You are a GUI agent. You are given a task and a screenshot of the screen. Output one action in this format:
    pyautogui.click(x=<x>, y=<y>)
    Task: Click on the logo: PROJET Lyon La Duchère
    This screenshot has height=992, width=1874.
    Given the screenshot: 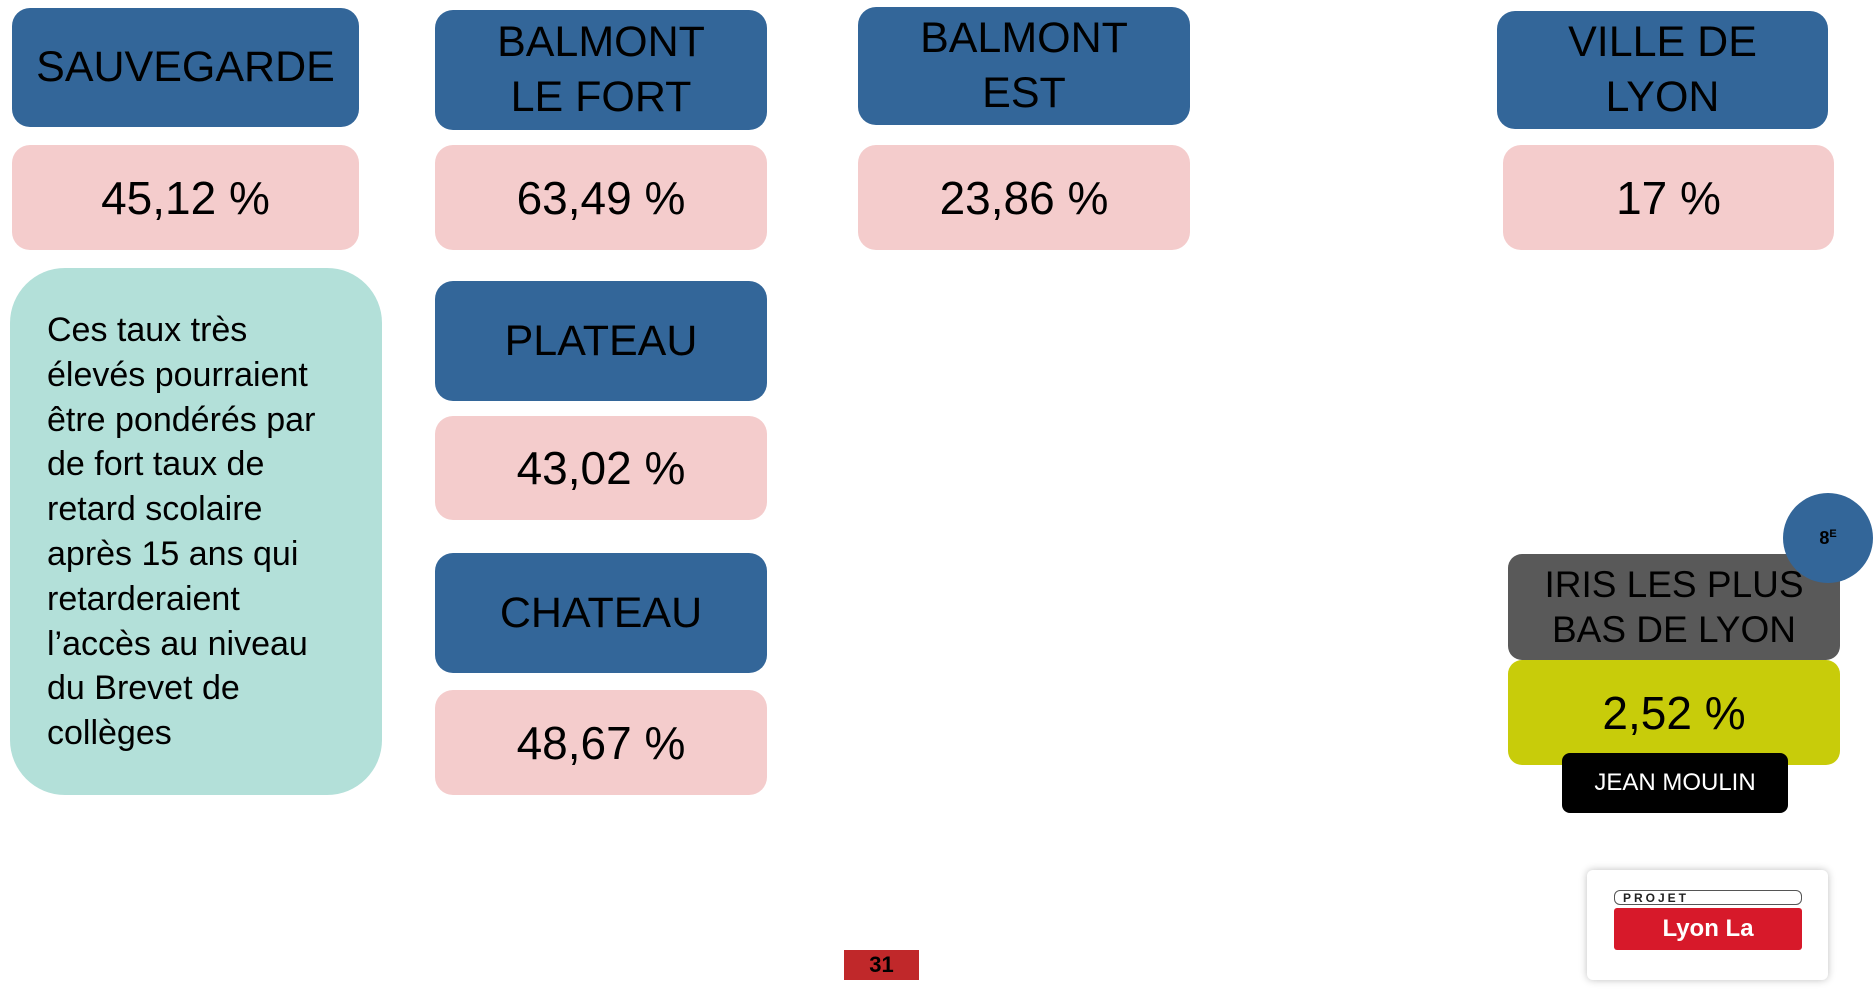 What is the action you would take?
    pyautogui.click(x=1707, y=927)
    